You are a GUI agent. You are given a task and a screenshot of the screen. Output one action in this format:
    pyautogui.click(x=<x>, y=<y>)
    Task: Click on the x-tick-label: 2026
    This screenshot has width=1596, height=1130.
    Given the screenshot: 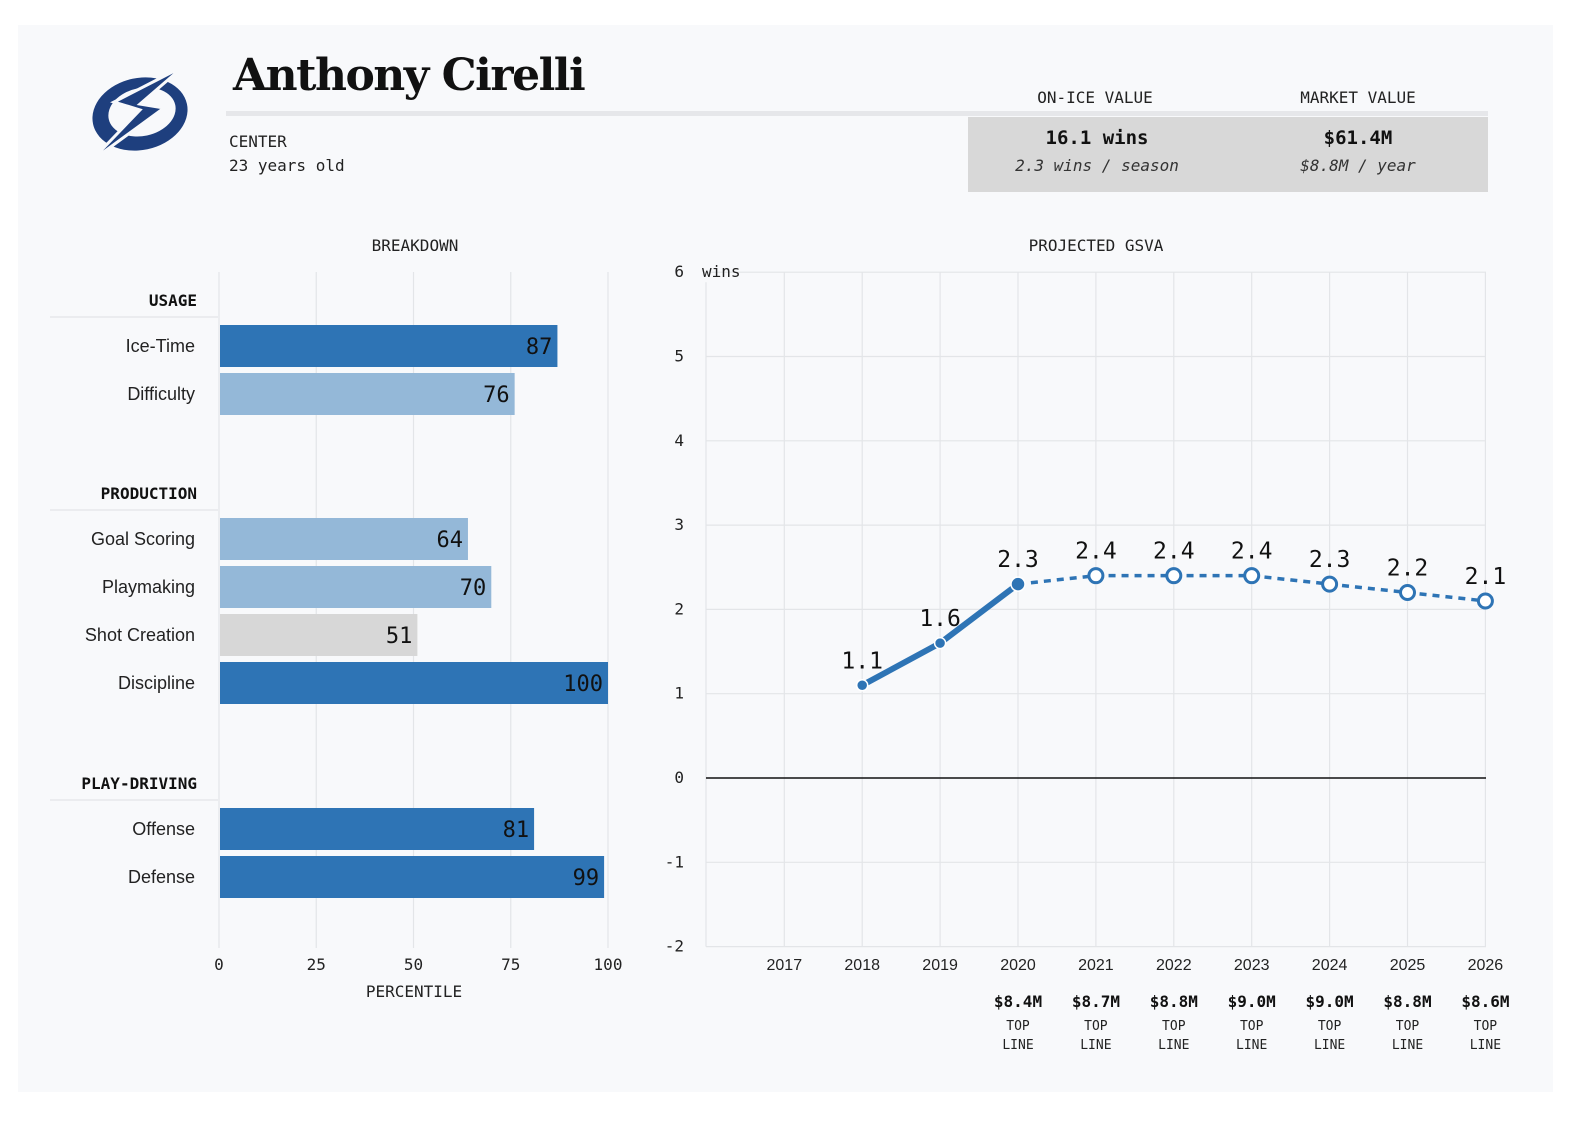 What is the action you would take?
    pyautogui.click(x=1486, y=965)
    